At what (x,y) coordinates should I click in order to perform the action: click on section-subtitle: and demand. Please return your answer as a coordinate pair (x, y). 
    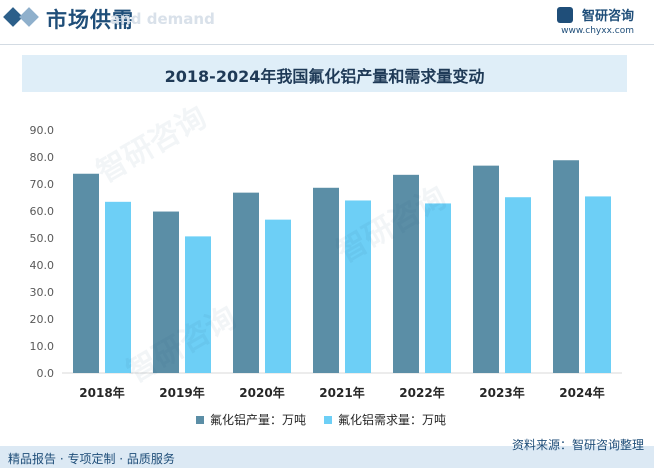
    Looking at the image, I should click on (162, 19).